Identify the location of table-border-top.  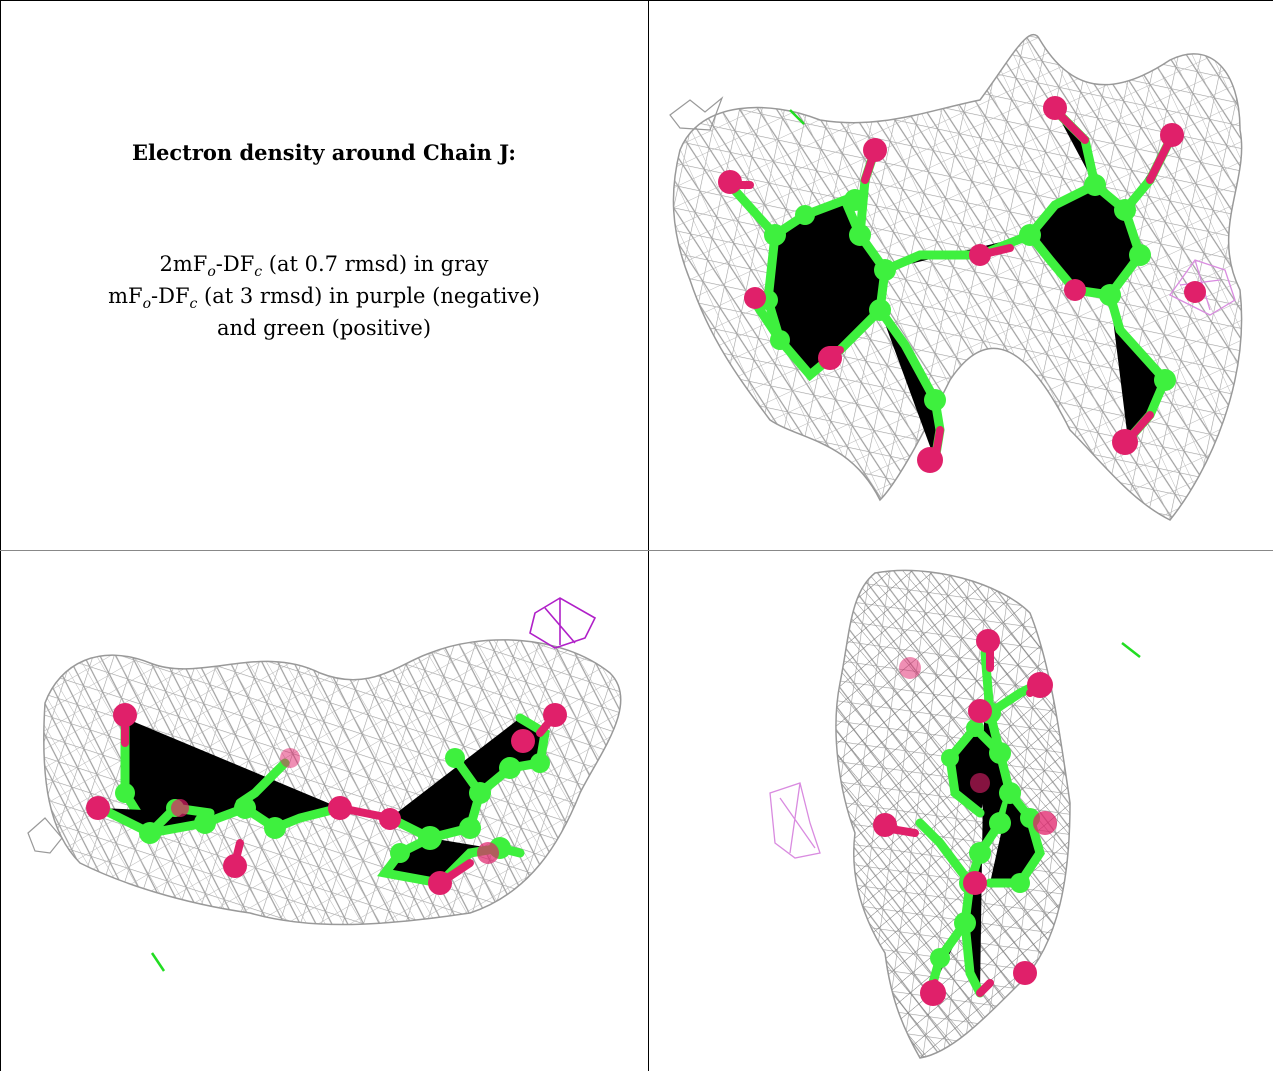
(636, 0).